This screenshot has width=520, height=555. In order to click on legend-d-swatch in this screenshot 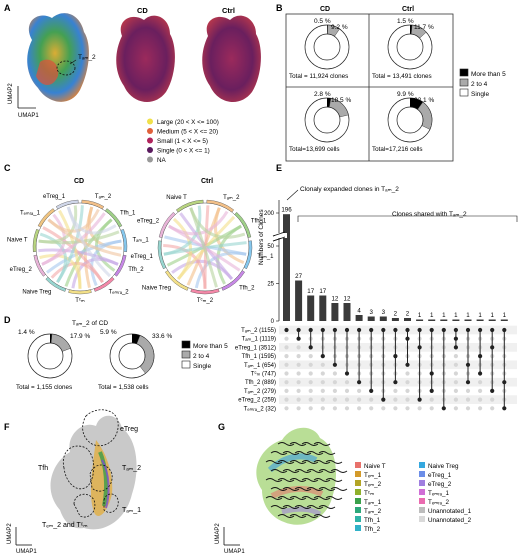, I will do `click(186, 344)`.